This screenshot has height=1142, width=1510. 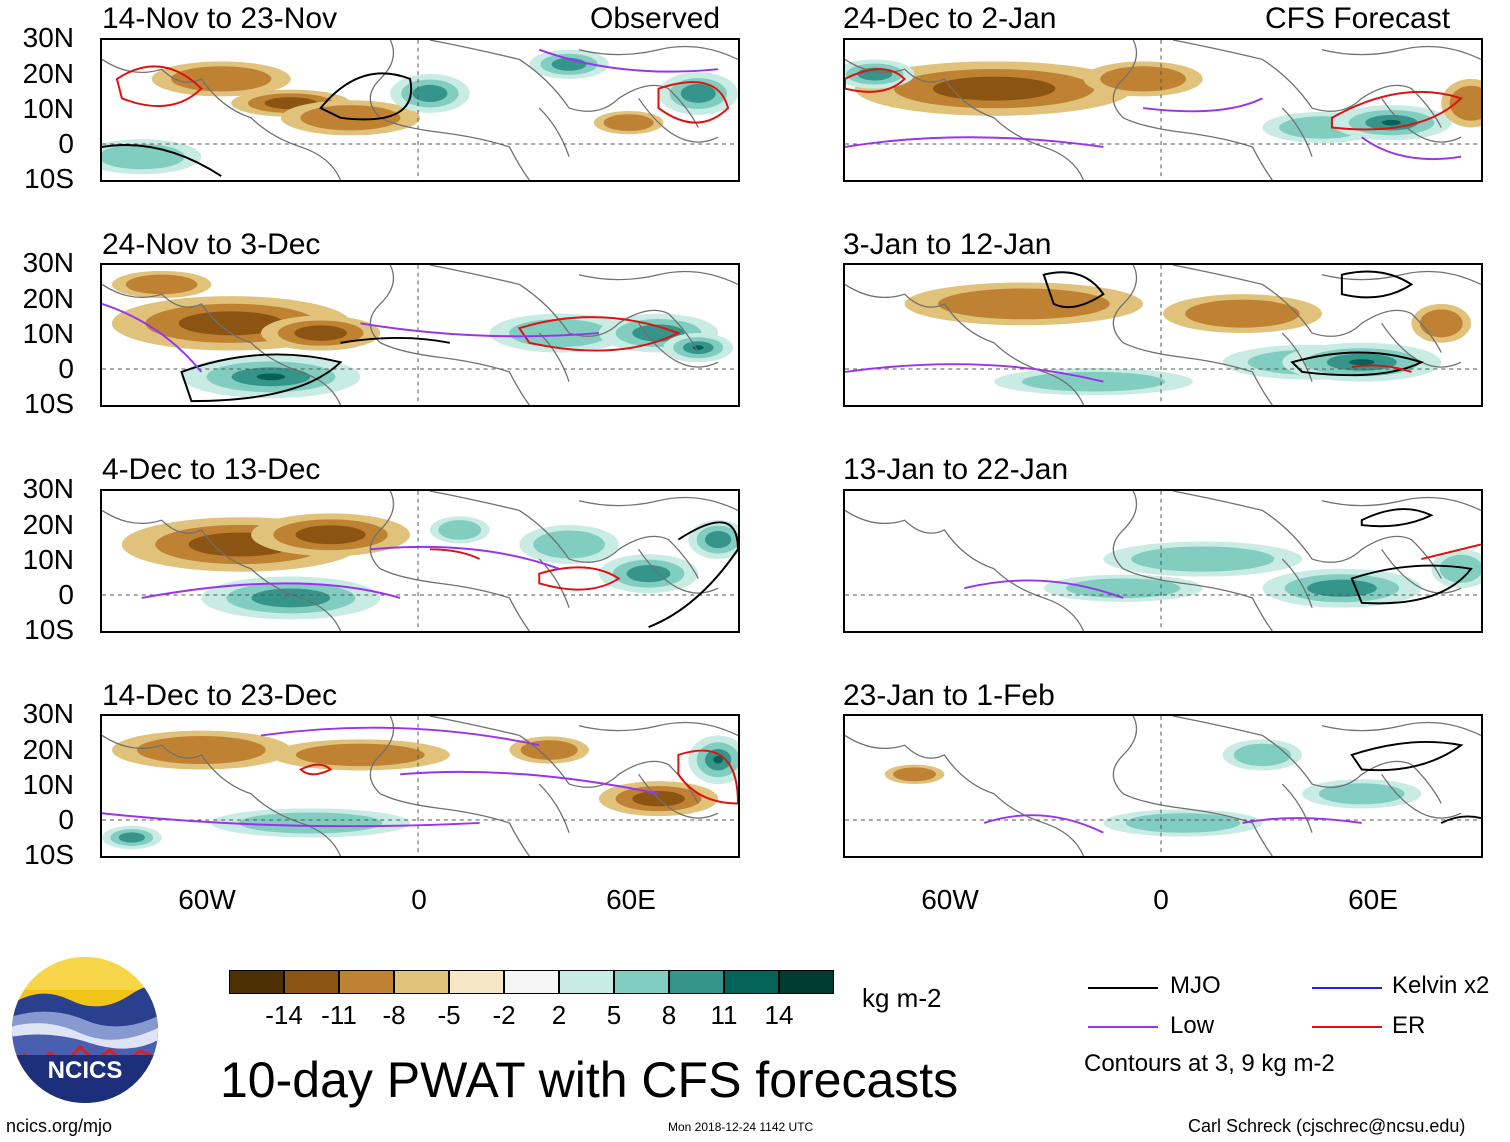 I want to click on colorbar-label: 14, so click(x=779, y=1015).